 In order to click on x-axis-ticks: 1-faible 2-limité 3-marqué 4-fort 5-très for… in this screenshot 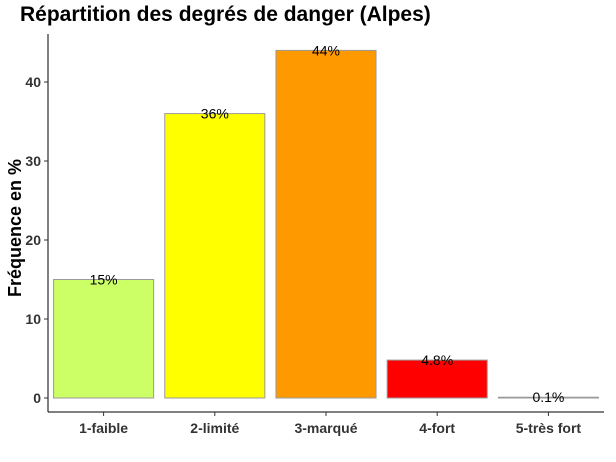, I will do `click(330, 424)`.